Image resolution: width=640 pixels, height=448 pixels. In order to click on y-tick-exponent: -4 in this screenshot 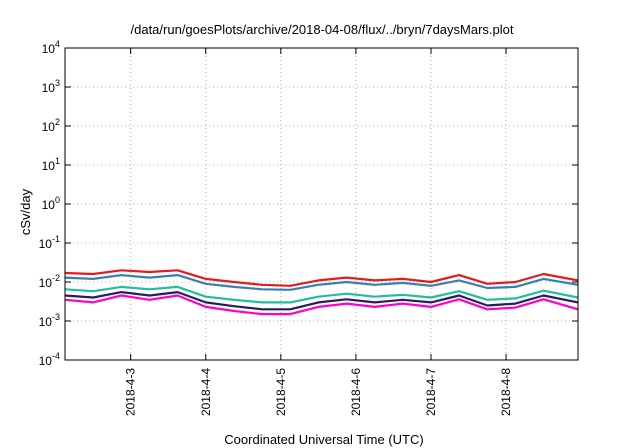, I will do `click(56, 356)`.